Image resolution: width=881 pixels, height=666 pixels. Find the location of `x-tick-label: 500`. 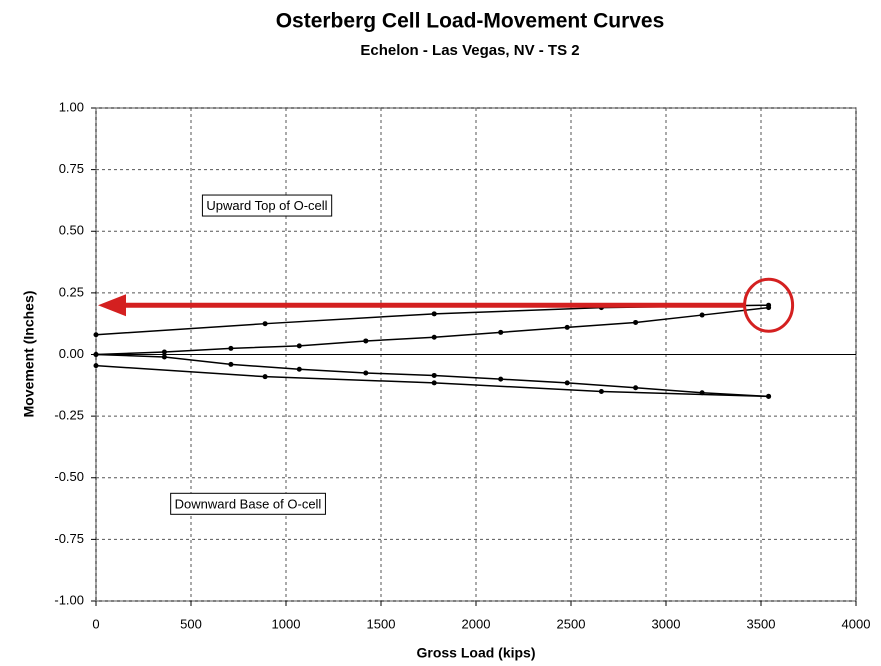

x-tick-label: 500 is located at coordinates (191, 623).